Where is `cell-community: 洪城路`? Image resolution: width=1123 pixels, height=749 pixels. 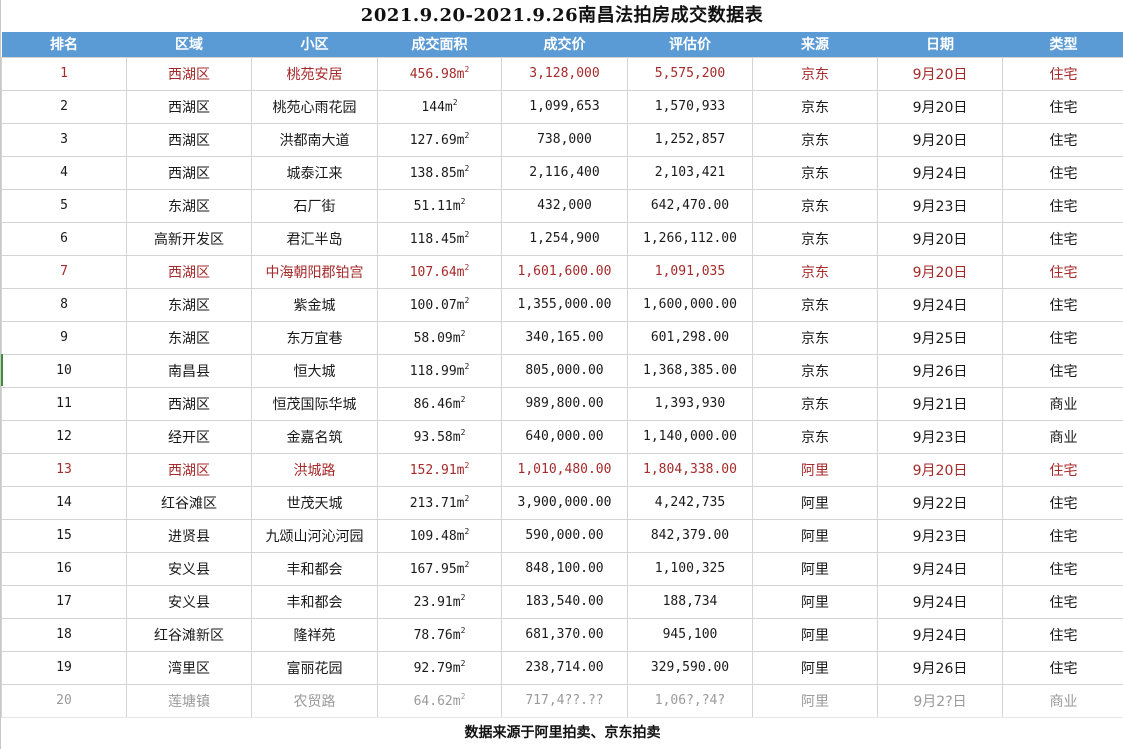
cell-community: 洪城路 is located at coordinates (314, 469).